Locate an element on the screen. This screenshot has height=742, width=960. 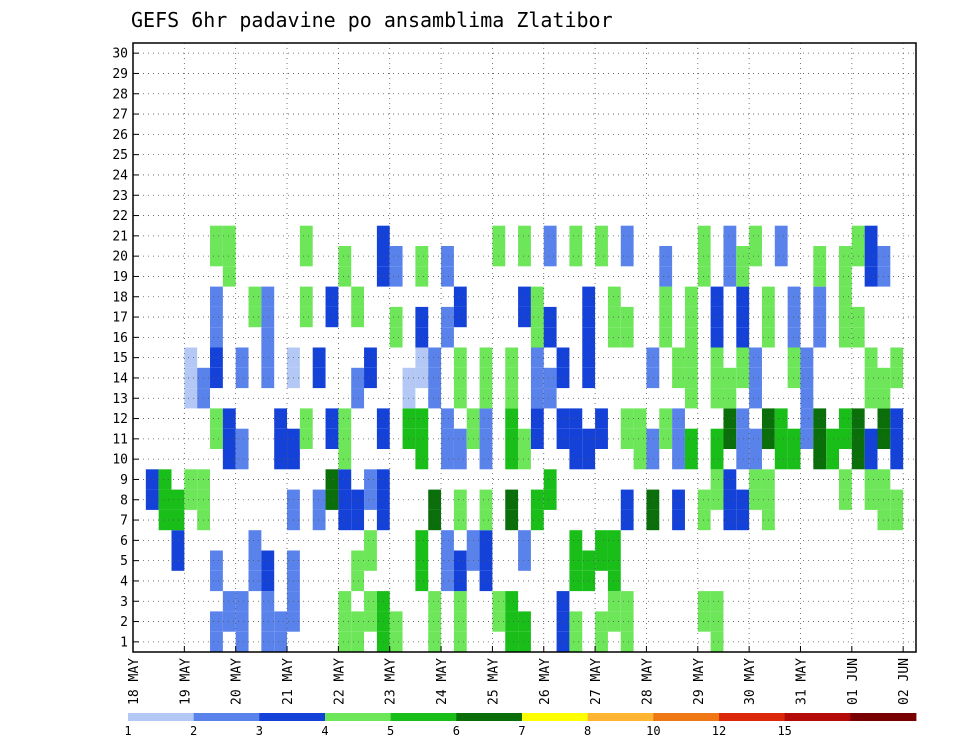
x-tick-label: 18 MAY is located at coordinates (134, 681).